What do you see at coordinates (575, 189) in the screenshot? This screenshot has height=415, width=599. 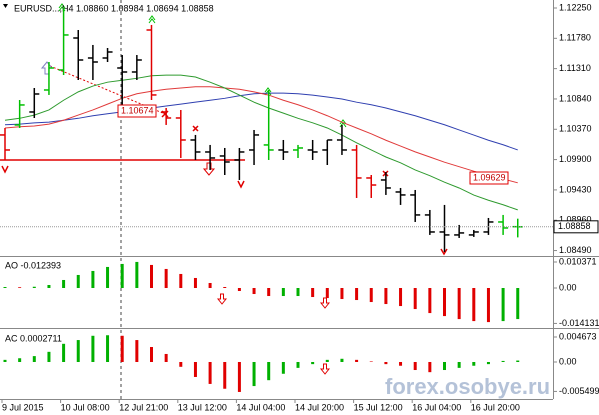 I see `y-tick-label: 1.09430` at bounding box center [575, 189].